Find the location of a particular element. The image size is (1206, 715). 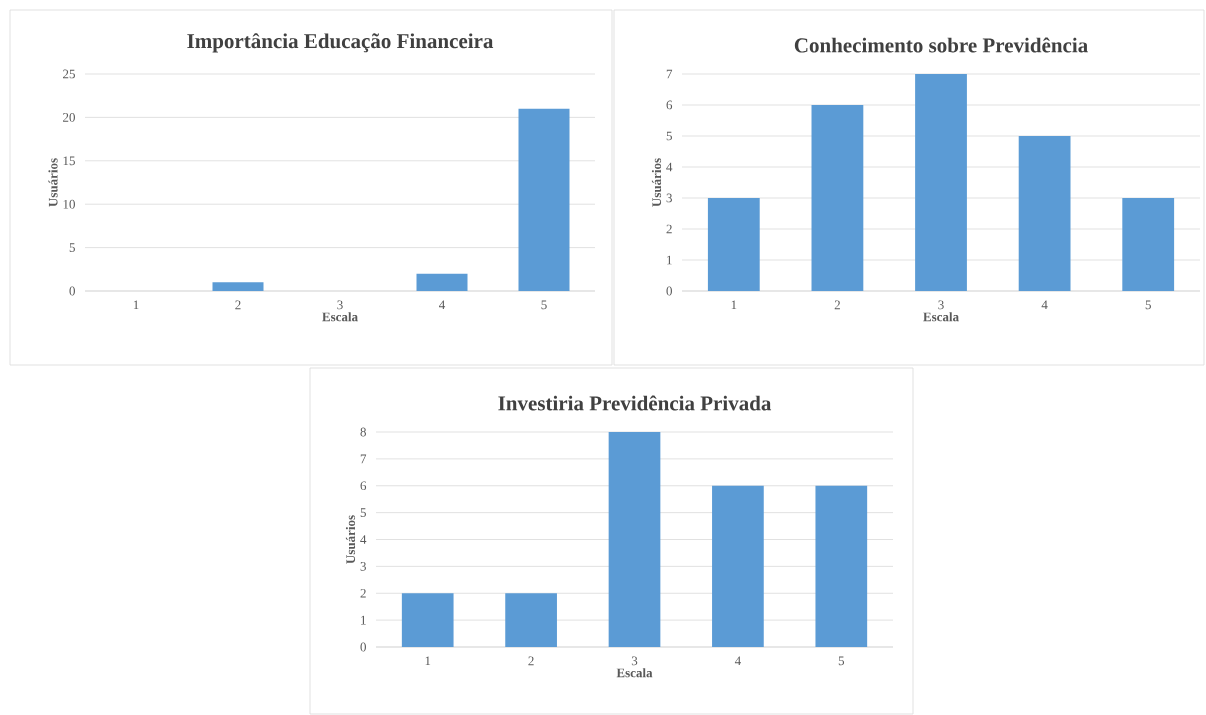

y-tick-label: 15 is located at coordinates (69, 161).